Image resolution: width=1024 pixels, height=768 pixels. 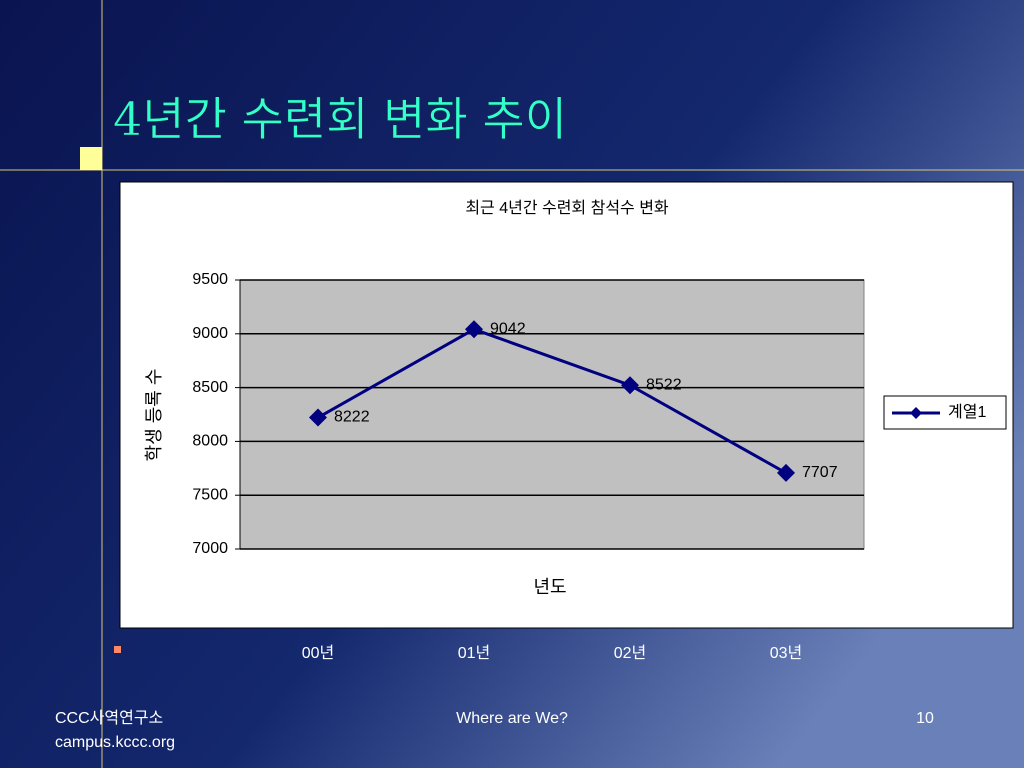 I want to click on data-label: 9042, so click(x=508, y=328).